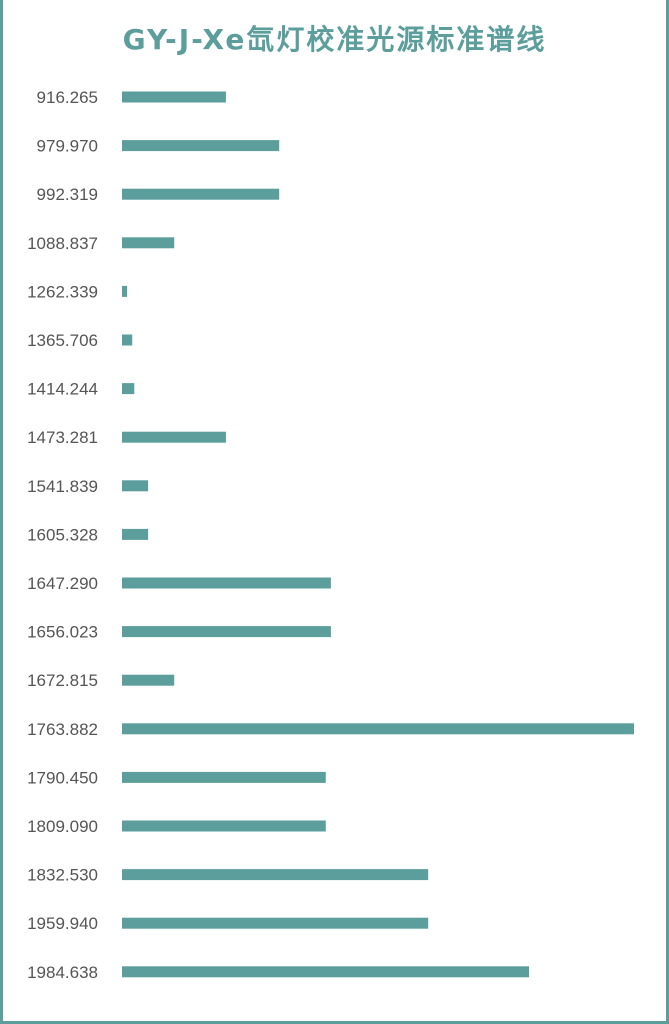 Image resolution: width=669 pixels, height=1024 pixels. I want to click on category-label: 1984.638, so click(62, 972).